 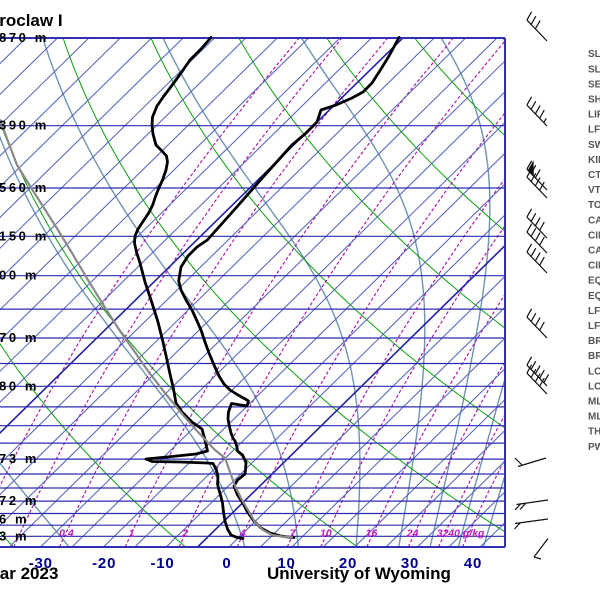 I want to click on svg-text: 70 m, so click(x=19, y=337).